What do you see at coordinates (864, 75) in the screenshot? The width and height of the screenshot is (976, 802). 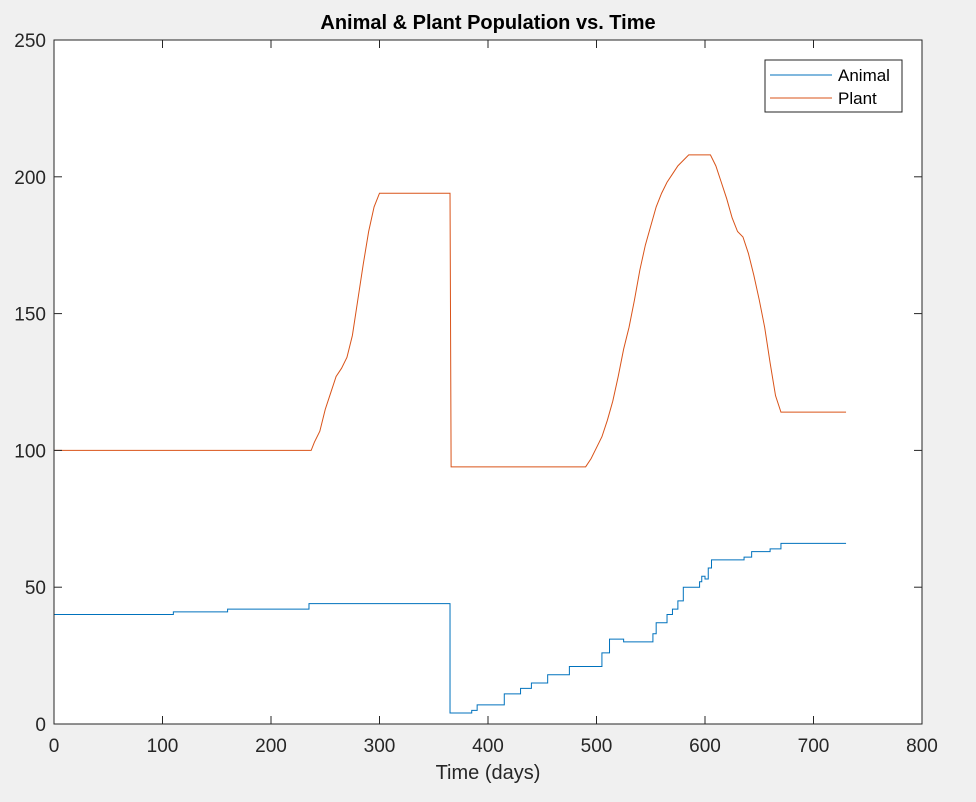 I see `legend-label-animal: Animal` at bounding box center [864, 75].